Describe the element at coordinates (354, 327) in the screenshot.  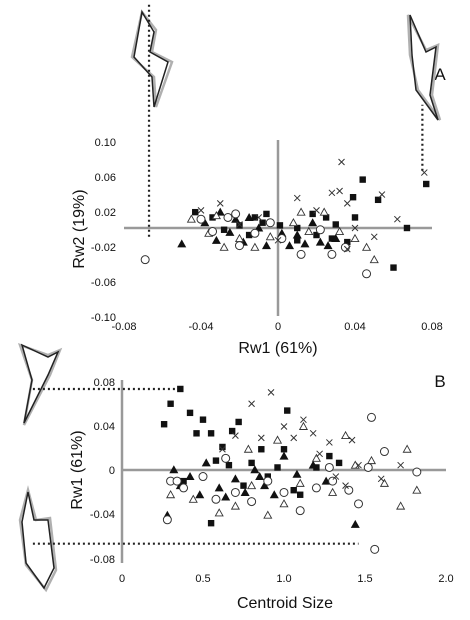
I see `panel-a-xtick: 0.04` at that location.